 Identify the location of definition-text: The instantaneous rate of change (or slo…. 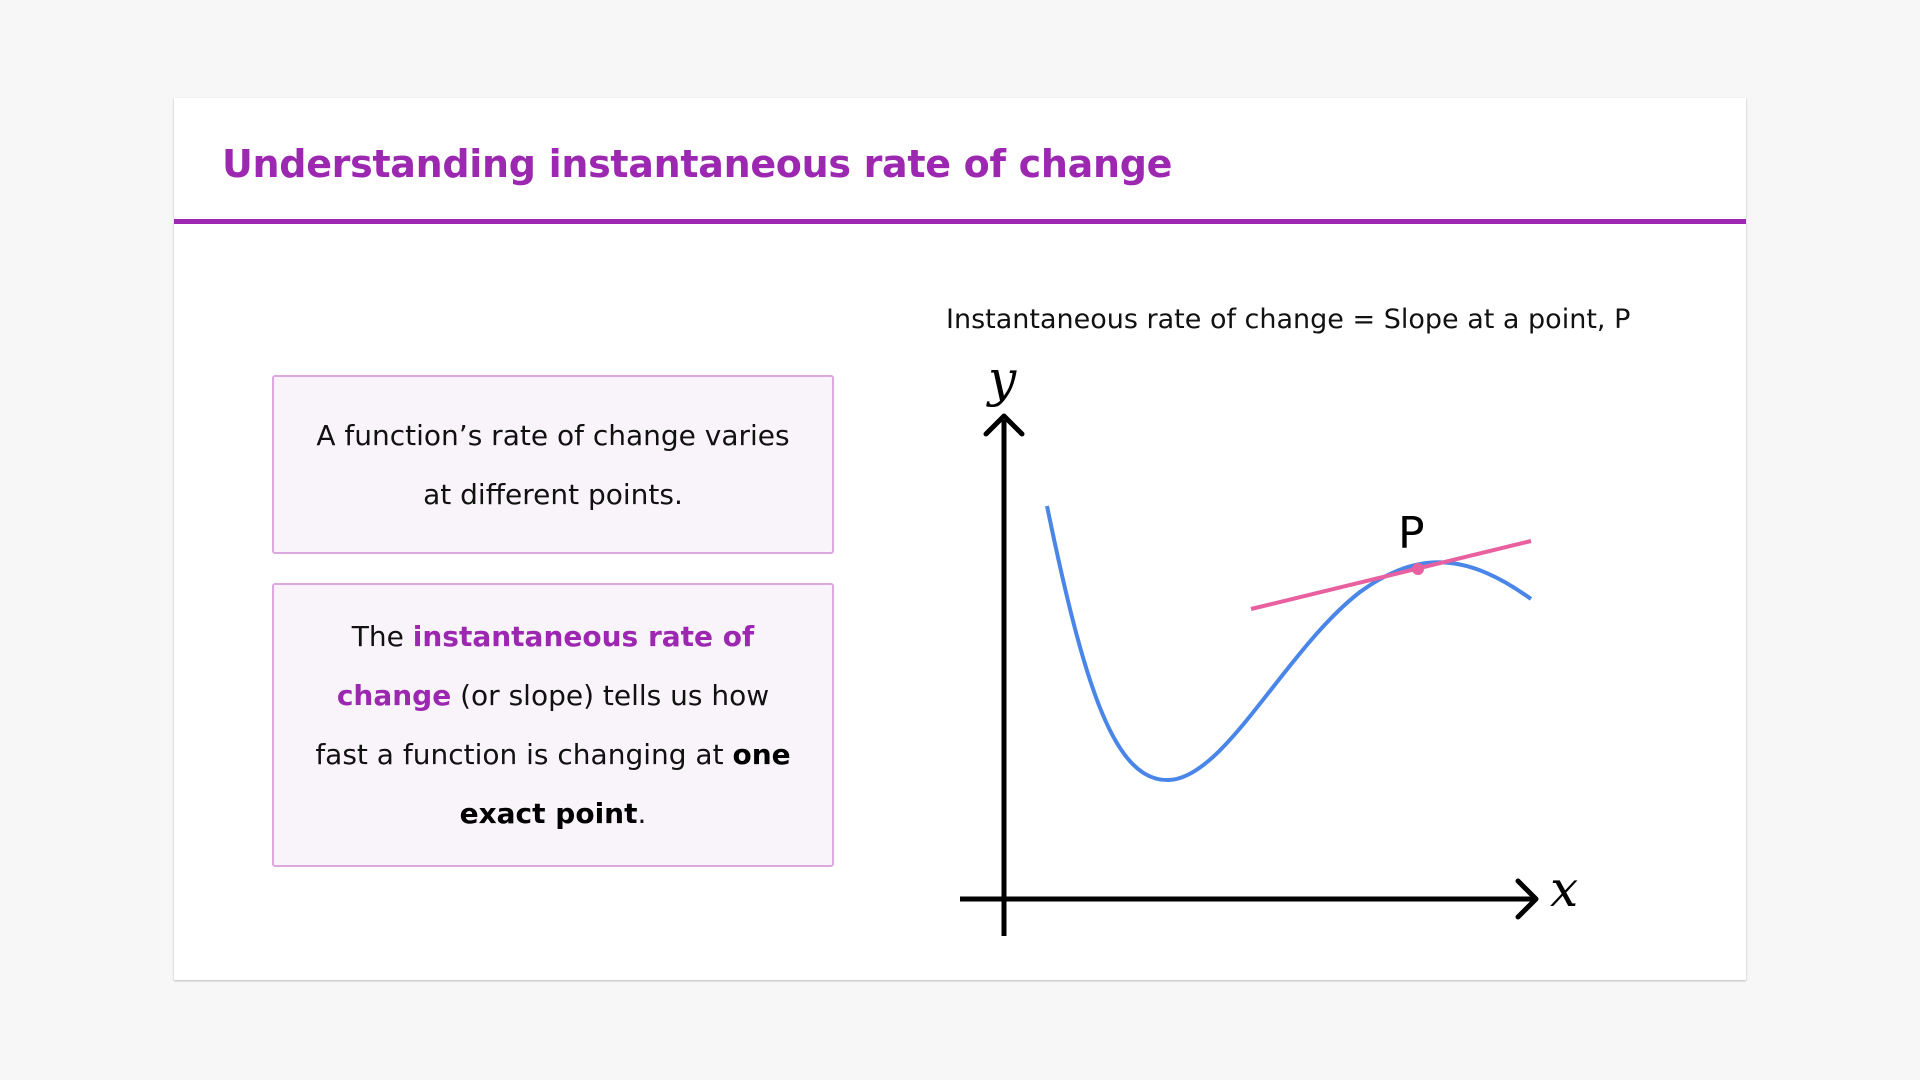
(553, 725).